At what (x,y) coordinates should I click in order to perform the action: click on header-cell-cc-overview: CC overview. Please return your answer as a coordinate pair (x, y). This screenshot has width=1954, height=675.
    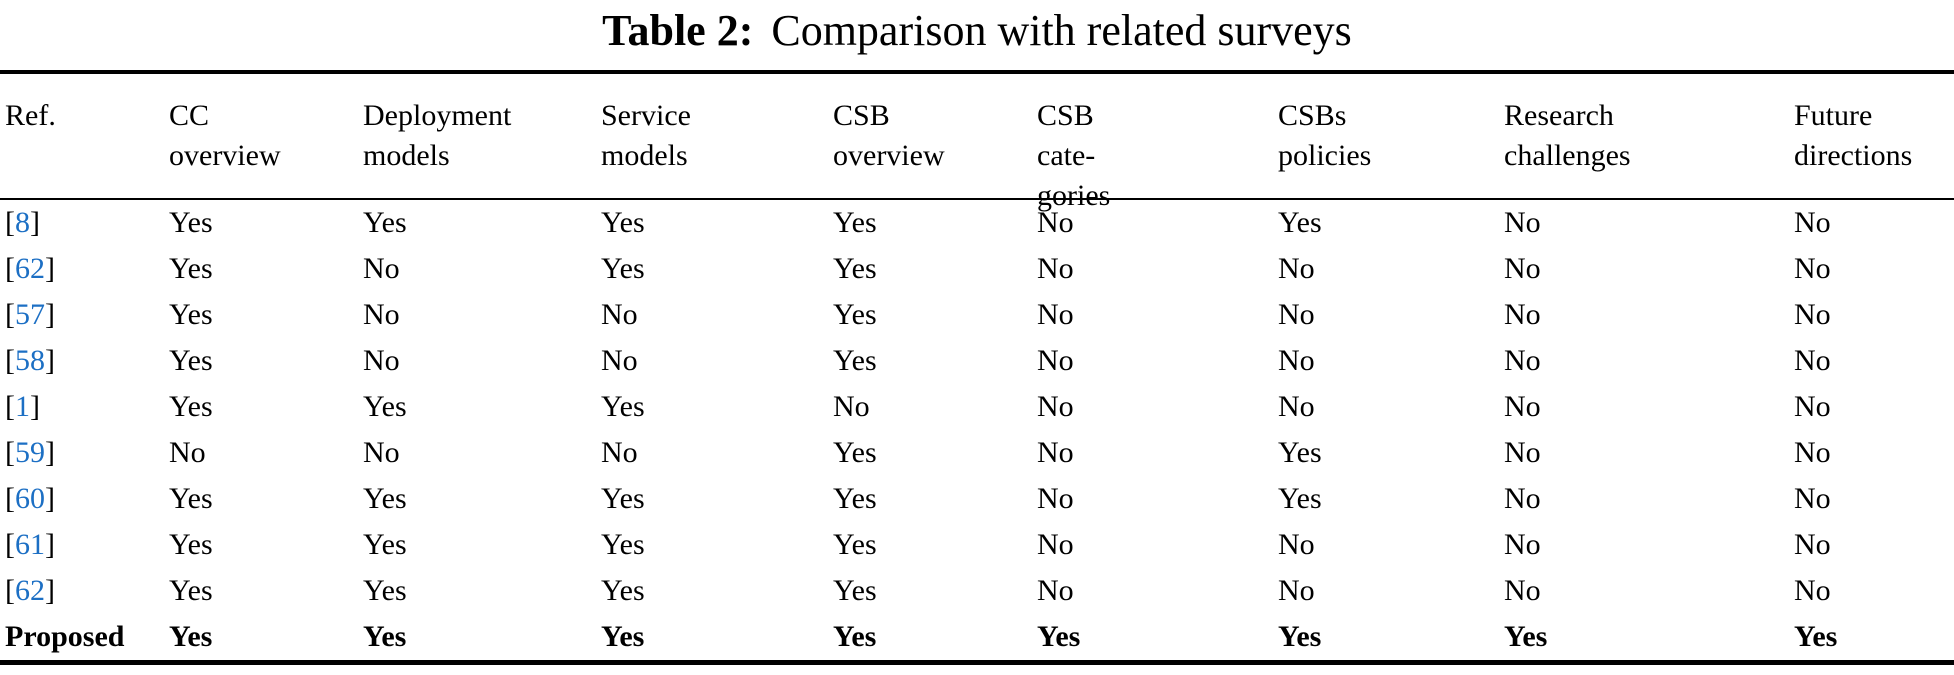
    Looking at the image, I should click on (261, 135).